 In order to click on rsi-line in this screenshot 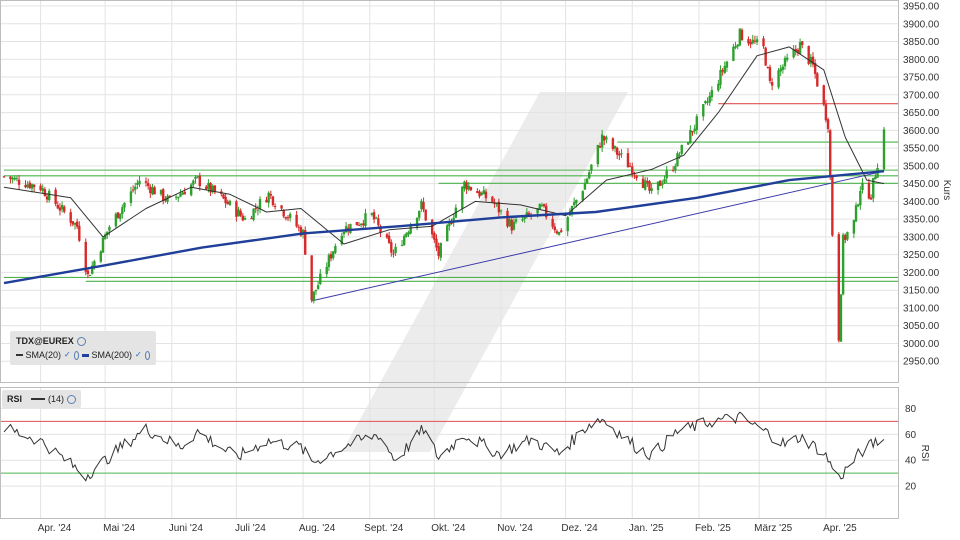, I will do `click(449, 446)`.